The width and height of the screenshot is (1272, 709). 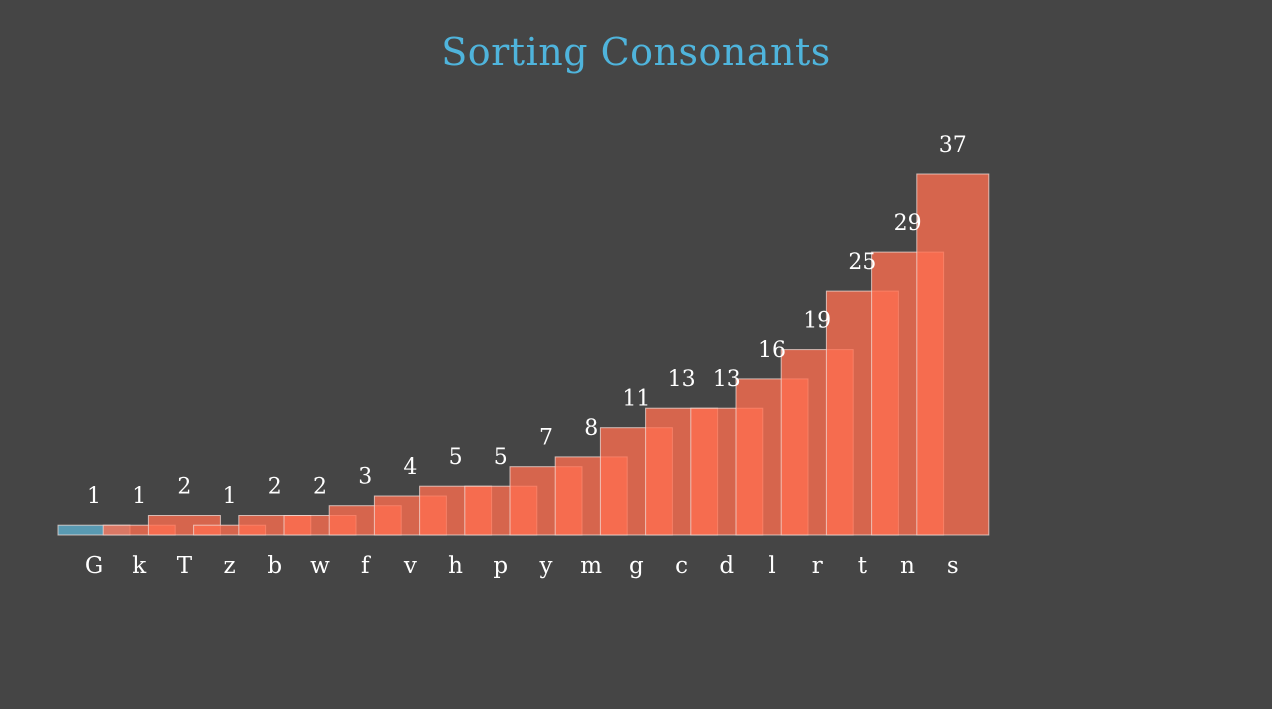 I want to click on category-label-y: y, so click(x=546, y=566).